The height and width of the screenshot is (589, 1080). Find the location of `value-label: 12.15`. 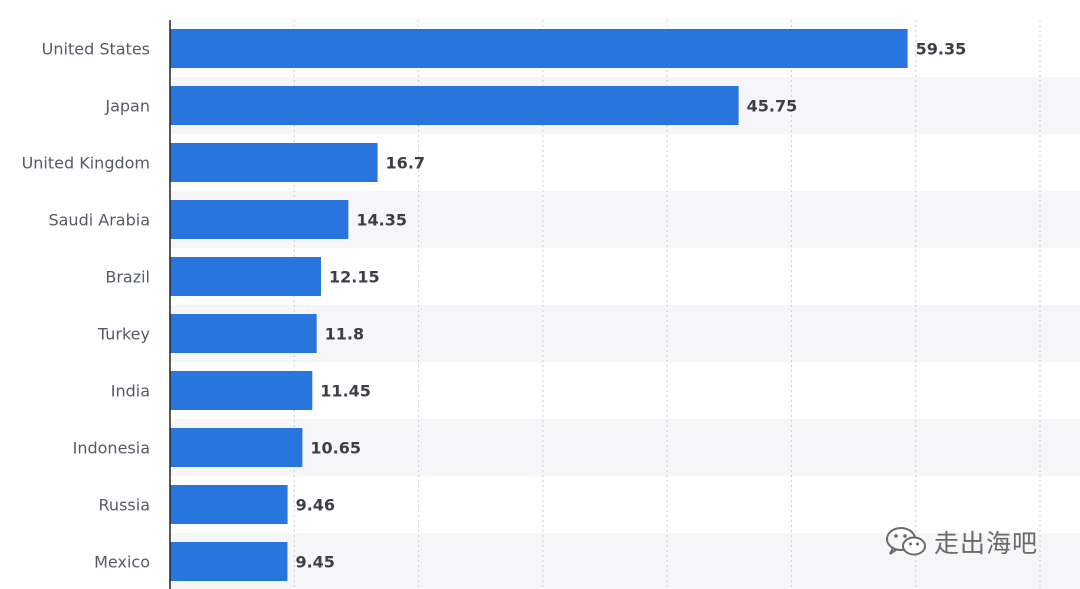

value-label: 12.15 is located at coordinates (354, 277).